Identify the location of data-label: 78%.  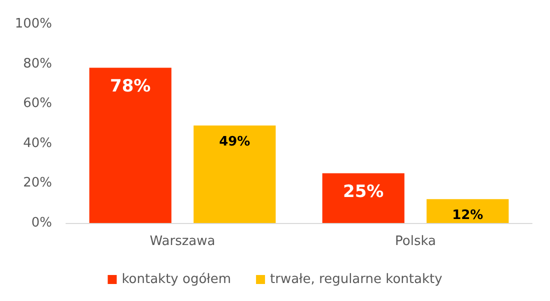
(130, 86).